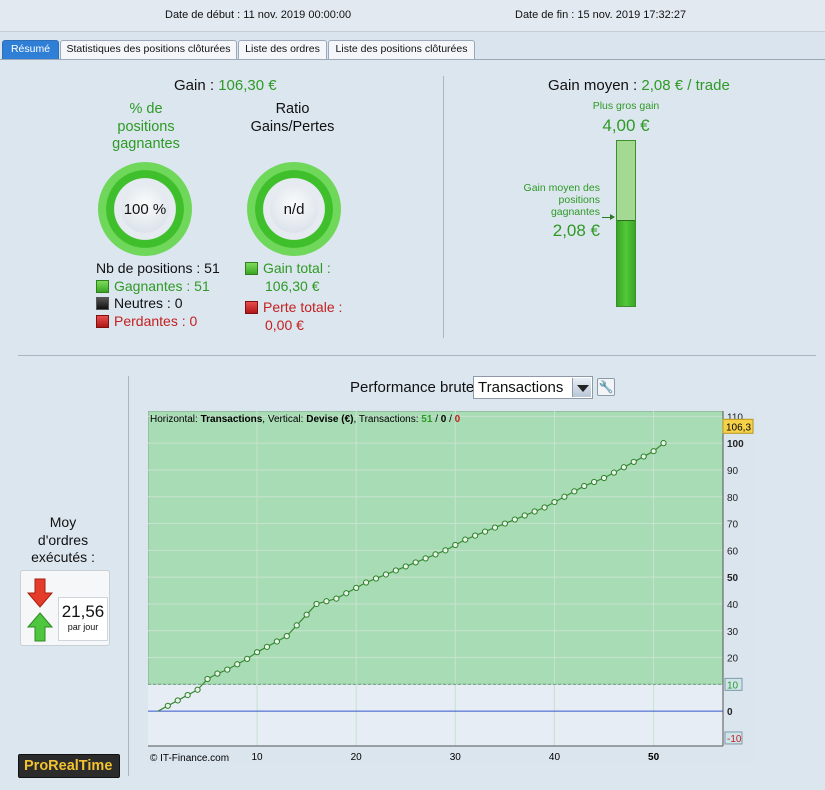 Image resolution: width=825 pixels, height=790 pixels. I want to click on tab-closed-position-stats: Statistiques des positions clôturées, so click(148, 49).